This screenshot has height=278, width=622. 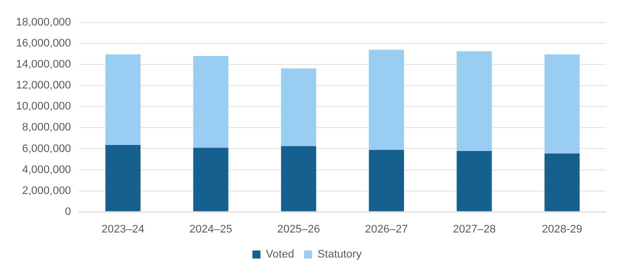 What do you see at coordinates (386, 229) in the screenshot?
I see `x-tick-label: 2026–27` at bounding box center [386, 229].